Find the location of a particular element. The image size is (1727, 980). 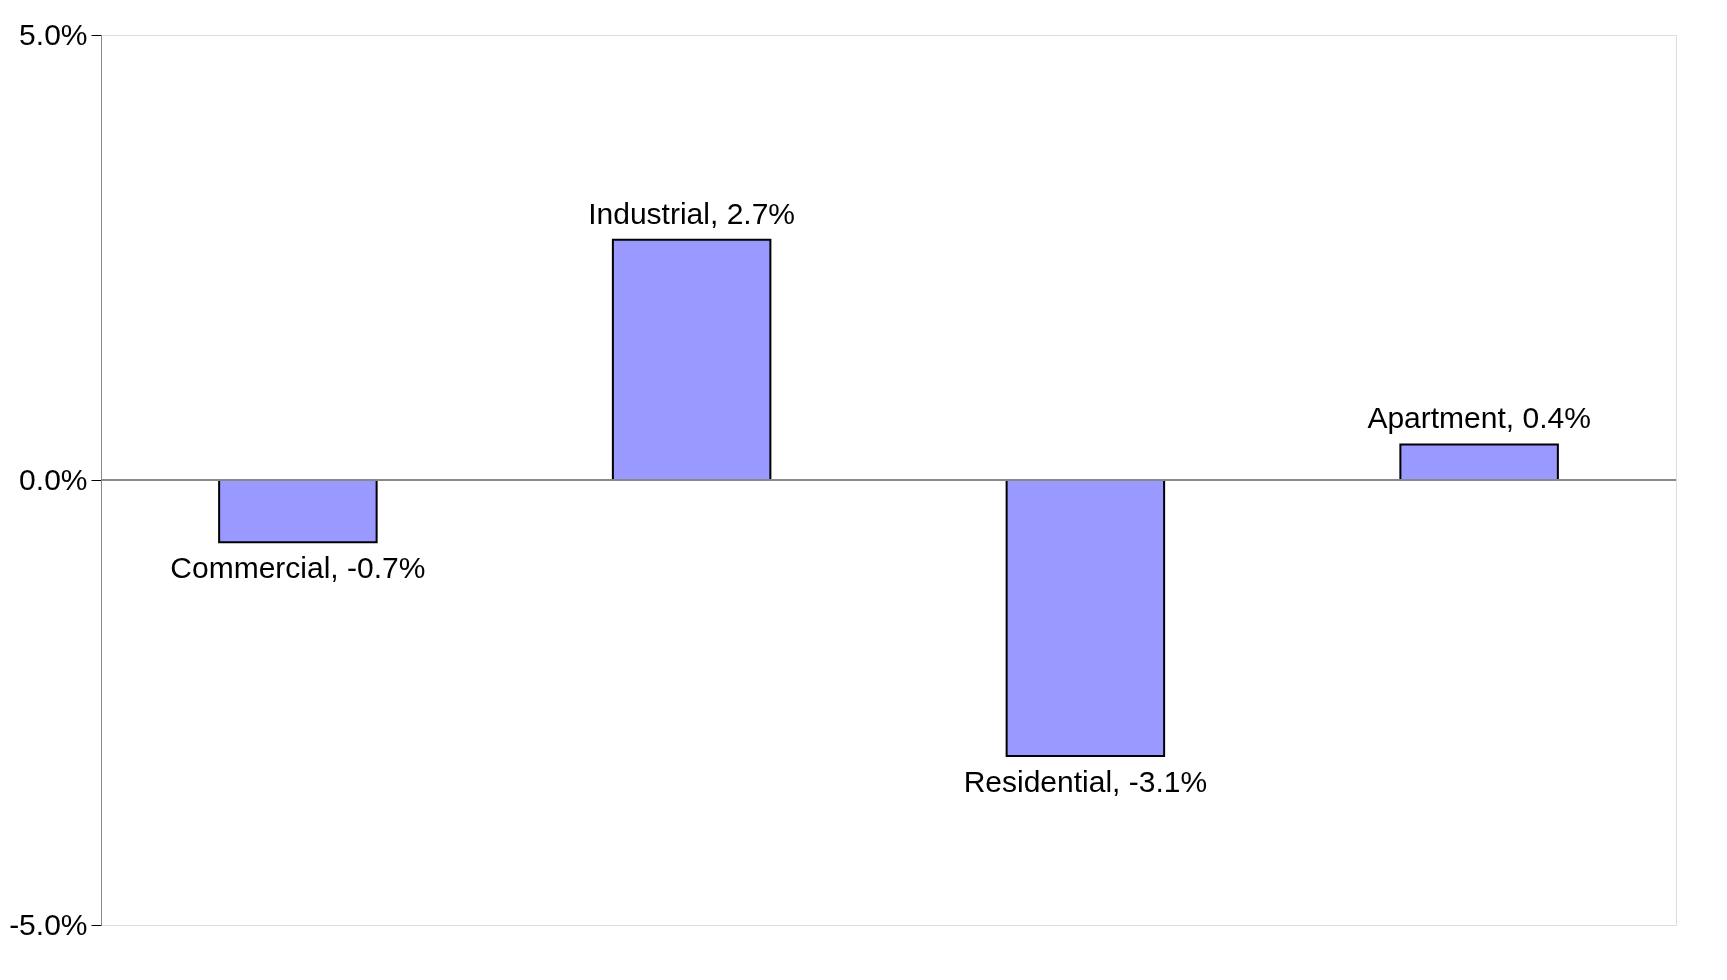

y-tick-label: 0.0% is located at coordinates (53, 479).